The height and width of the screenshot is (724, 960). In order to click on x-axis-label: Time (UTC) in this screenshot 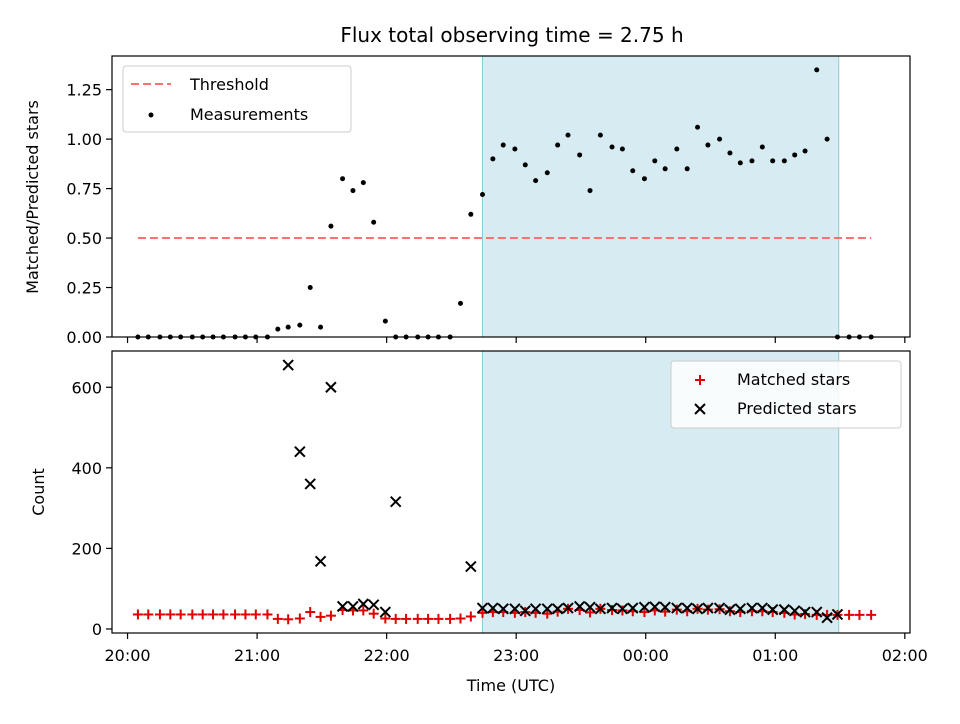, I will do `click(510, 685)`.